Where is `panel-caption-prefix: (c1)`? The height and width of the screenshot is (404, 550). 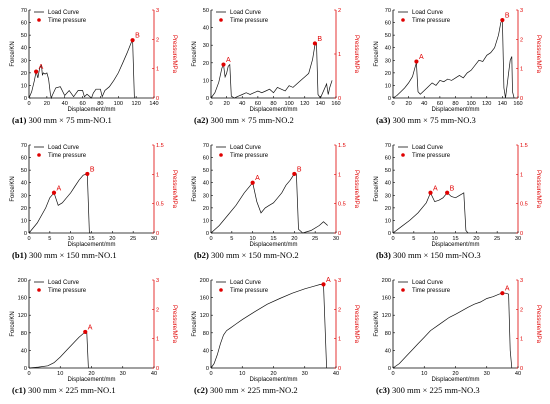 panel-caption-prefix: (c1) is located at coordinates (19, 390).